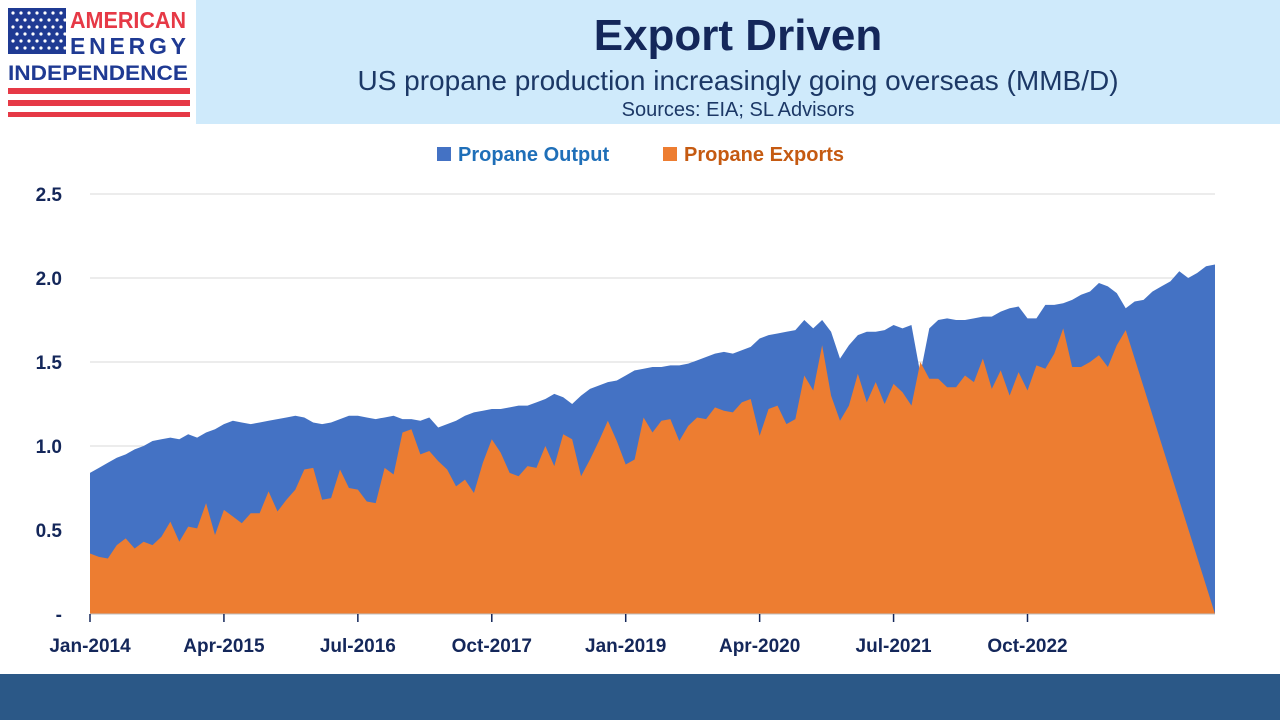 This screenshot has width=1280, height=720. What do you see at coordinates (894, 646) in the screenshot?
I see `x-tick-label: Jul-2021` at bounding box center [894, 646].